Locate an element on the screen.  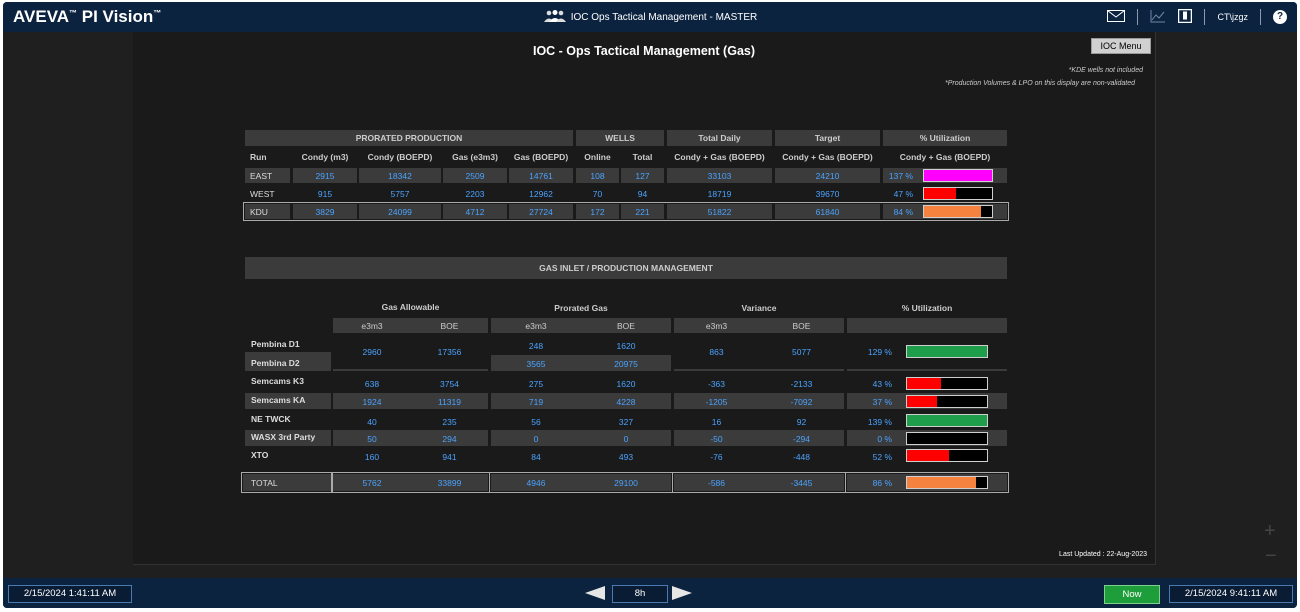
var-e3m3: -1205 is located at coordinates (716, 402).